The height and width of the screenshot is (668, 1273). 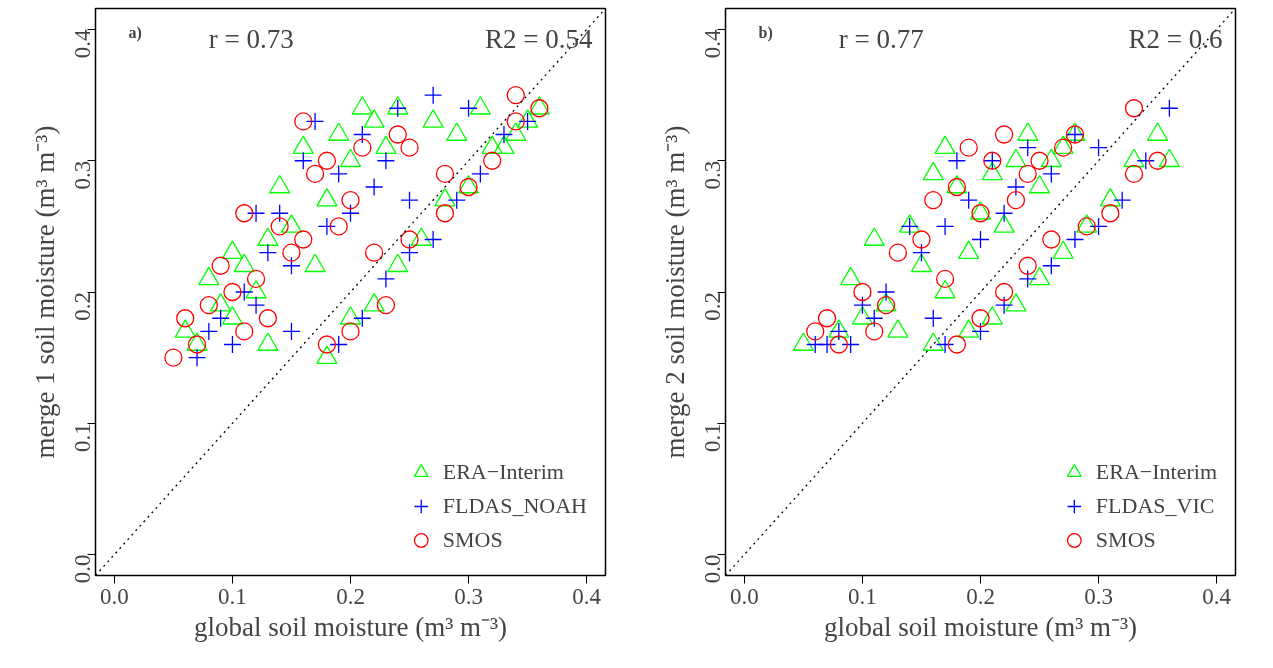 I want to click on y-axis-title: merge 1 soil moisture (m³ m⁻³), so click(x=44, y=292).